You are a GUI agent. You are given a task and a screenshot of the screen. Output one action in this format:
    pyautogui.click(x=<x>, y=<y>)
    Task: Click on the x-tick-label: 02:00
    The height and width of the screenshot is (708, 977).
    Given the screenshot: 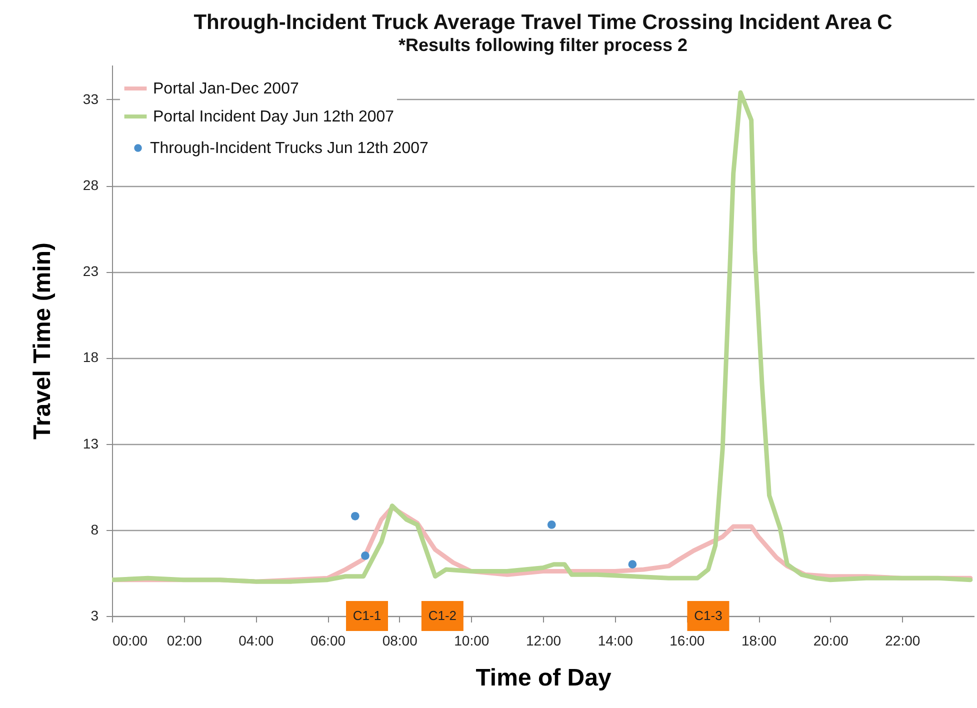 What is the action you would take?
    pyautogui.click(x=184, y=640)
    